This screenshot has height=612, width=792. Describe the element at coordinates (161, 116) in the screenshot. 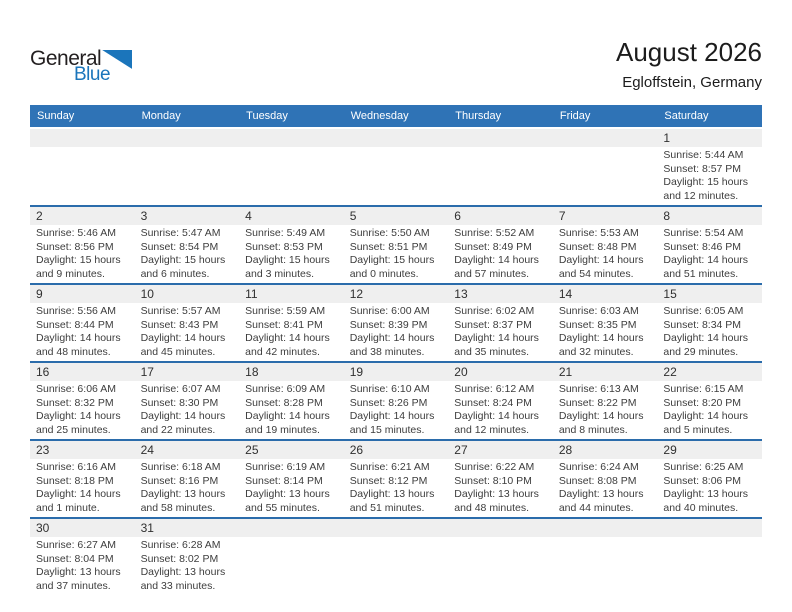

I see `weekday-label-monday: Monday` at that location.